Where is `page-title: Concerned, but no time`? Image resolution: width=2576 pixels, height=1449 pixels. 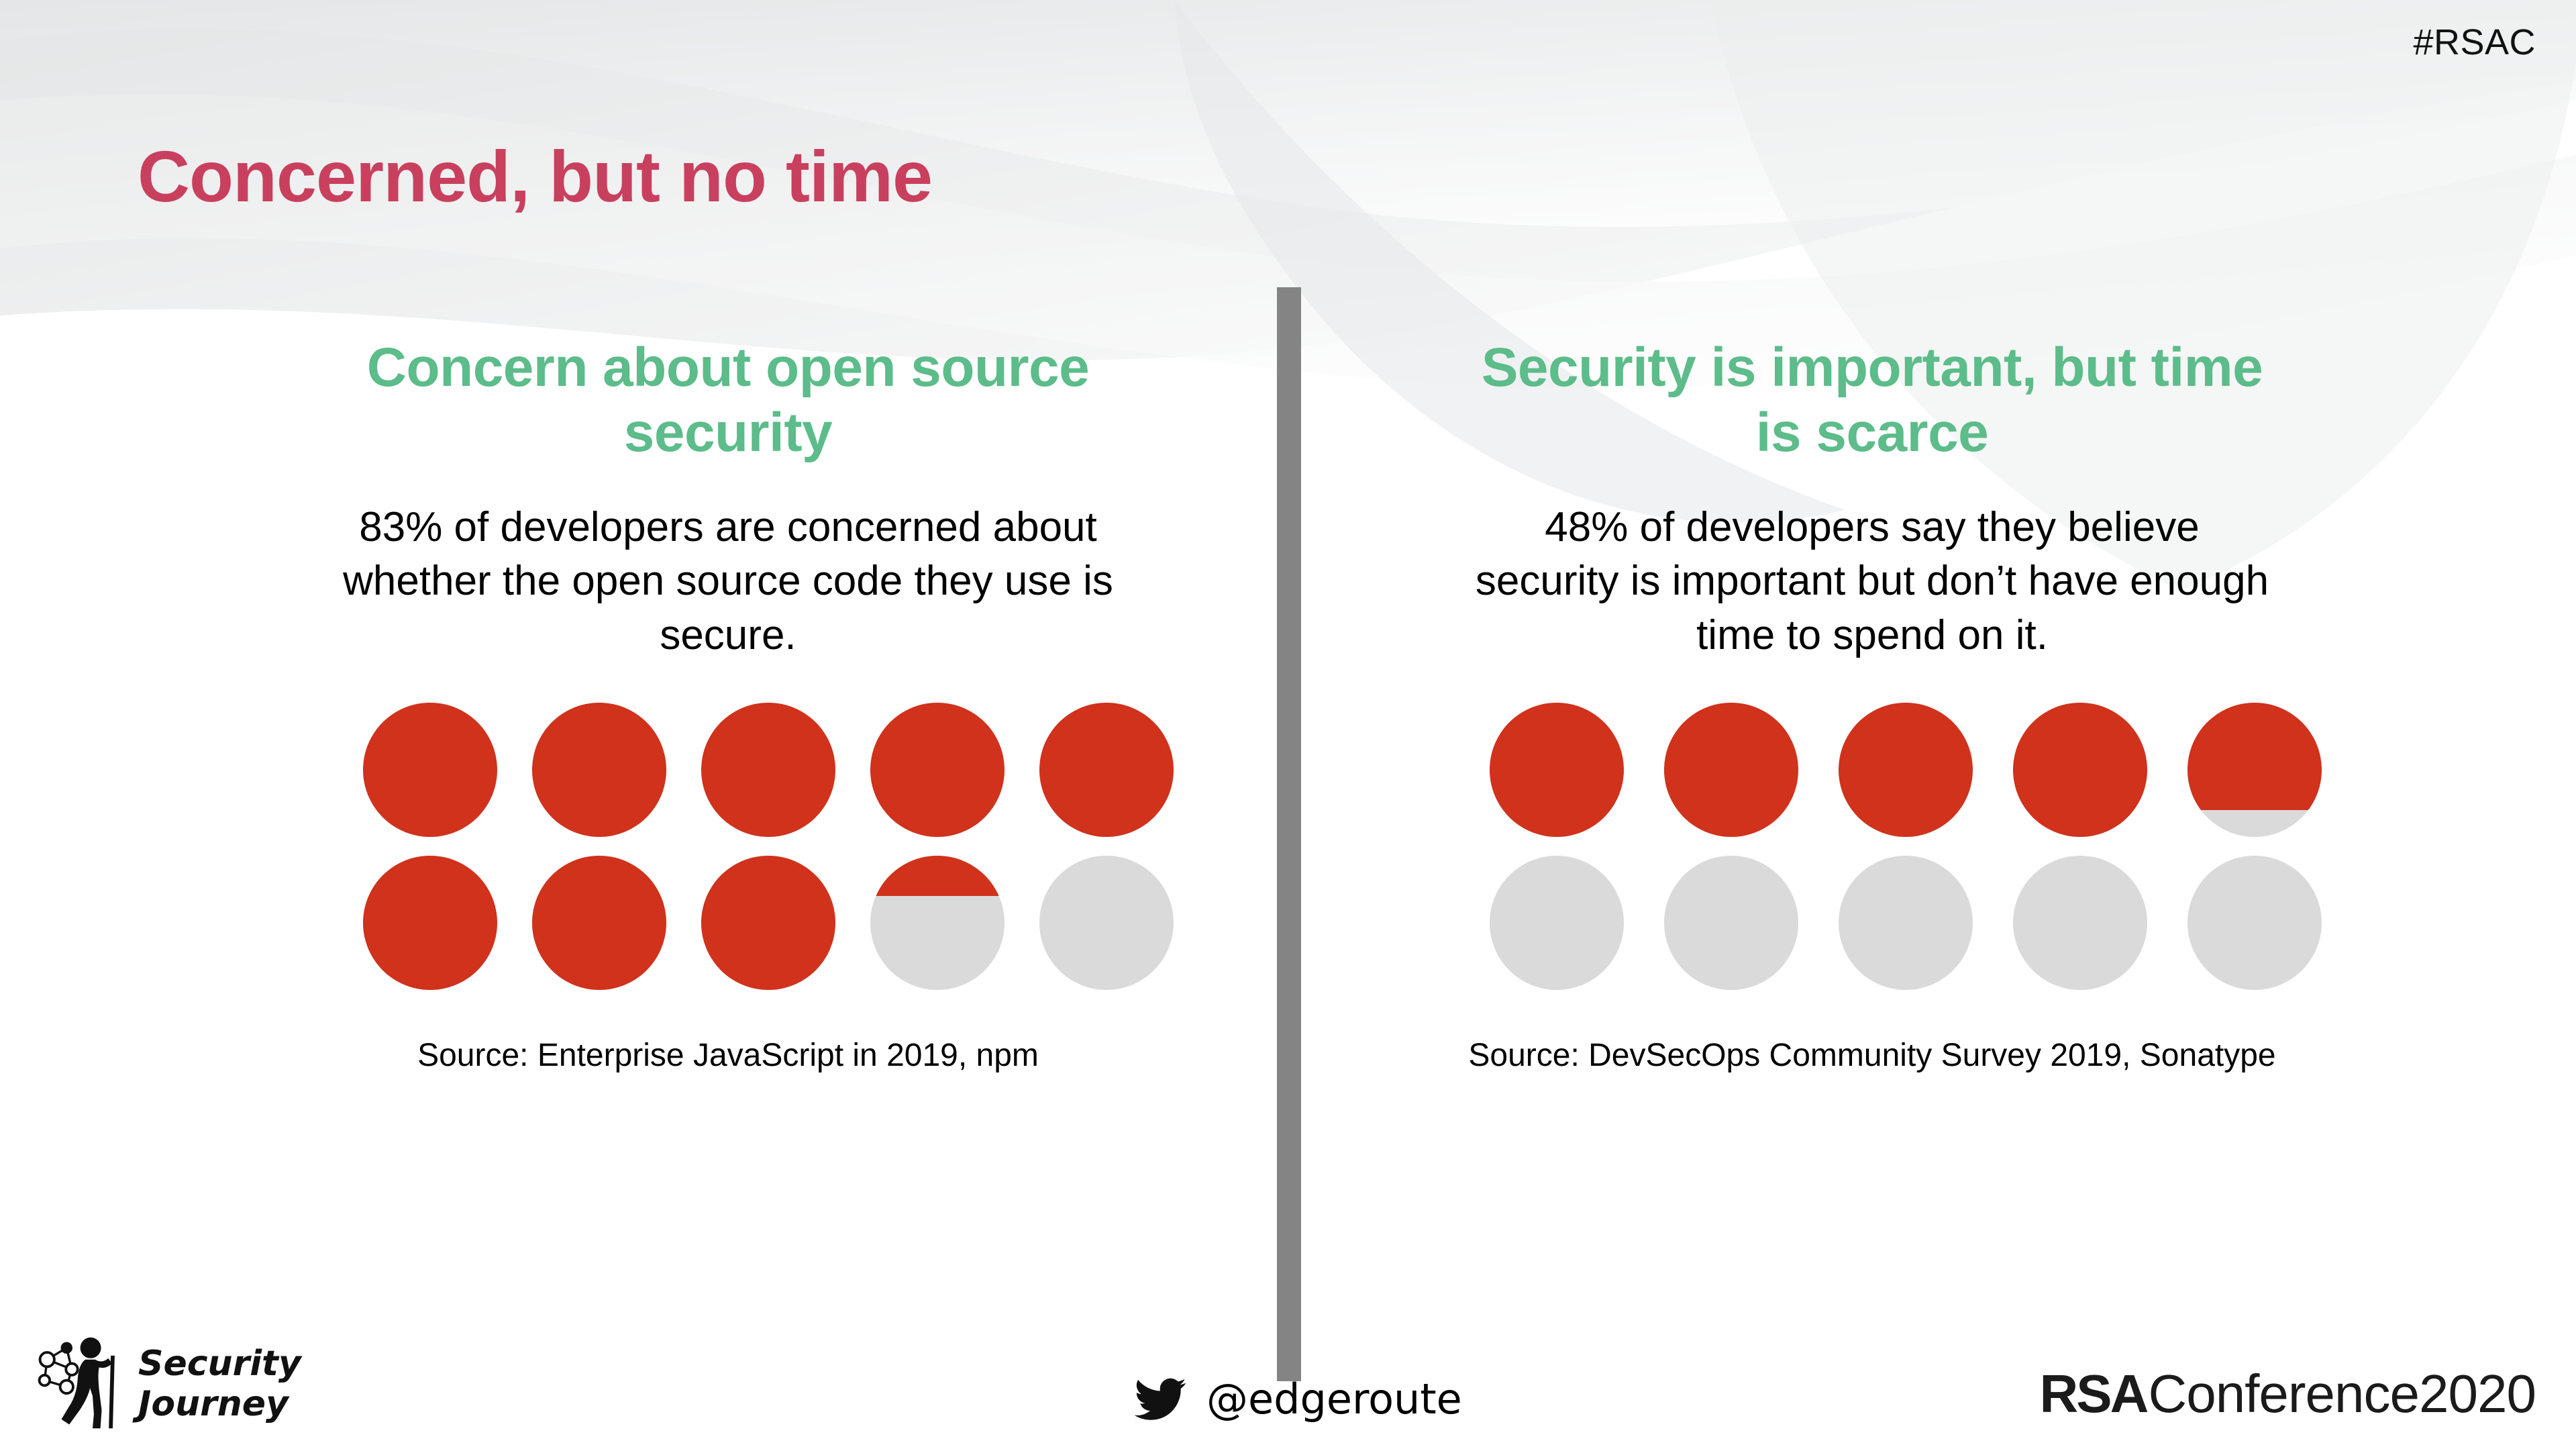
page-title: Concerned, but no time is located at coordinates (535, 176).